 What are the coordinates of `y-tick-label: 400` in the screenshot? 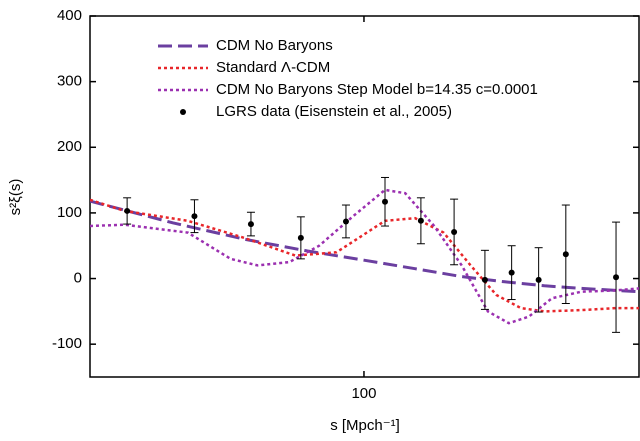 It's located at (69, 15).